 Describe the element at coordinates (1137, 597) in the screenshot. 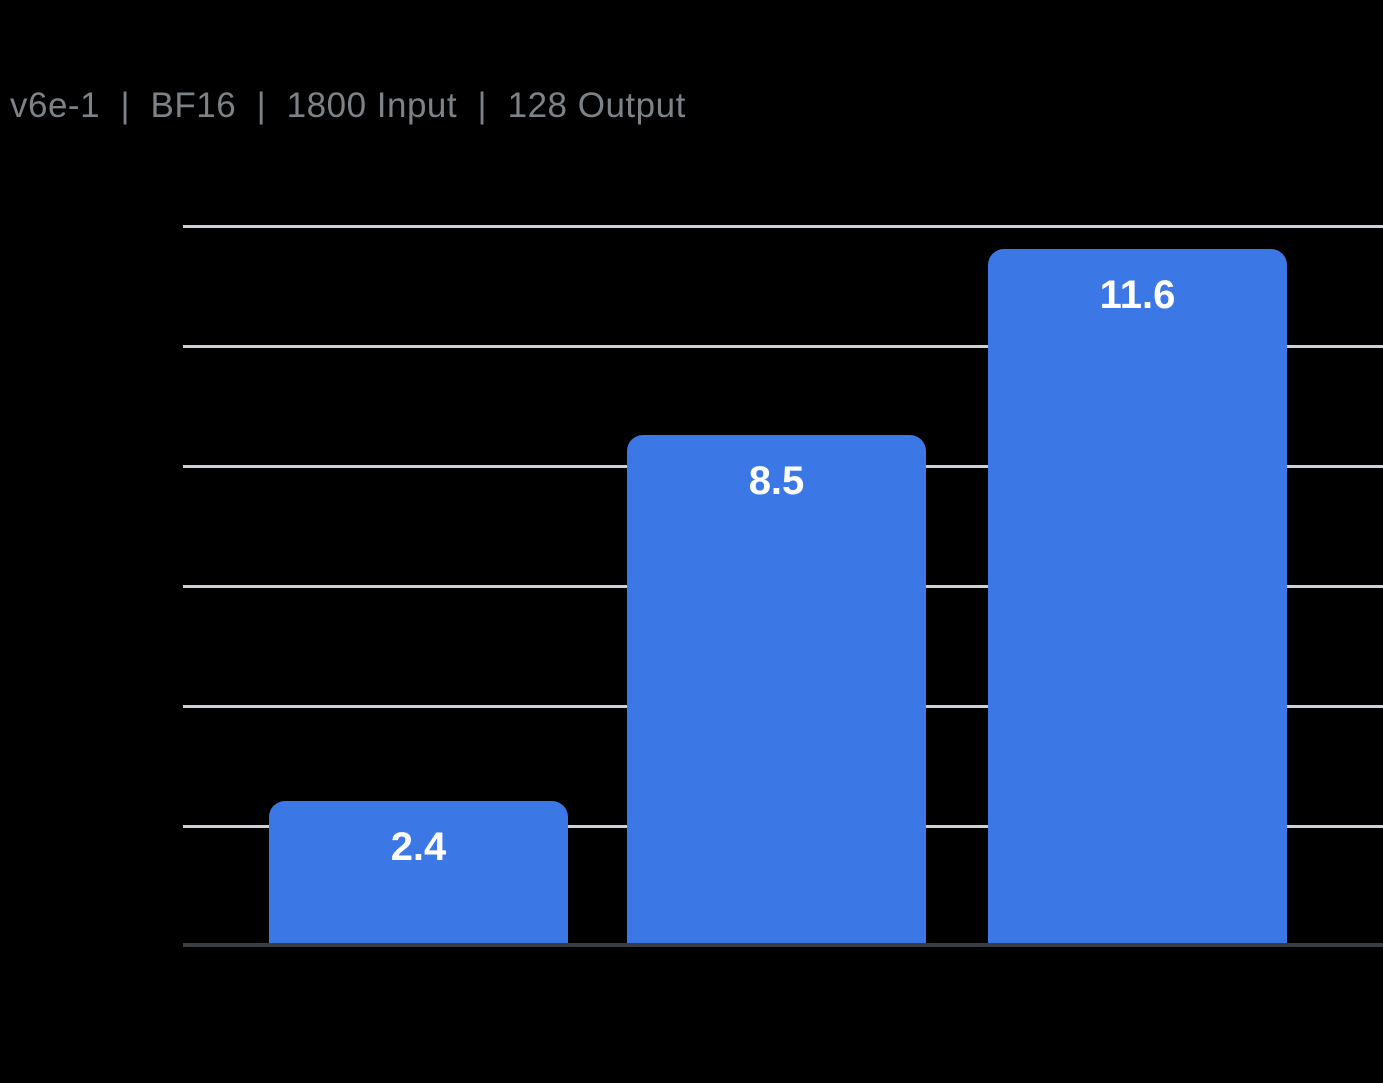

I see `bar: 11.6` at that location.